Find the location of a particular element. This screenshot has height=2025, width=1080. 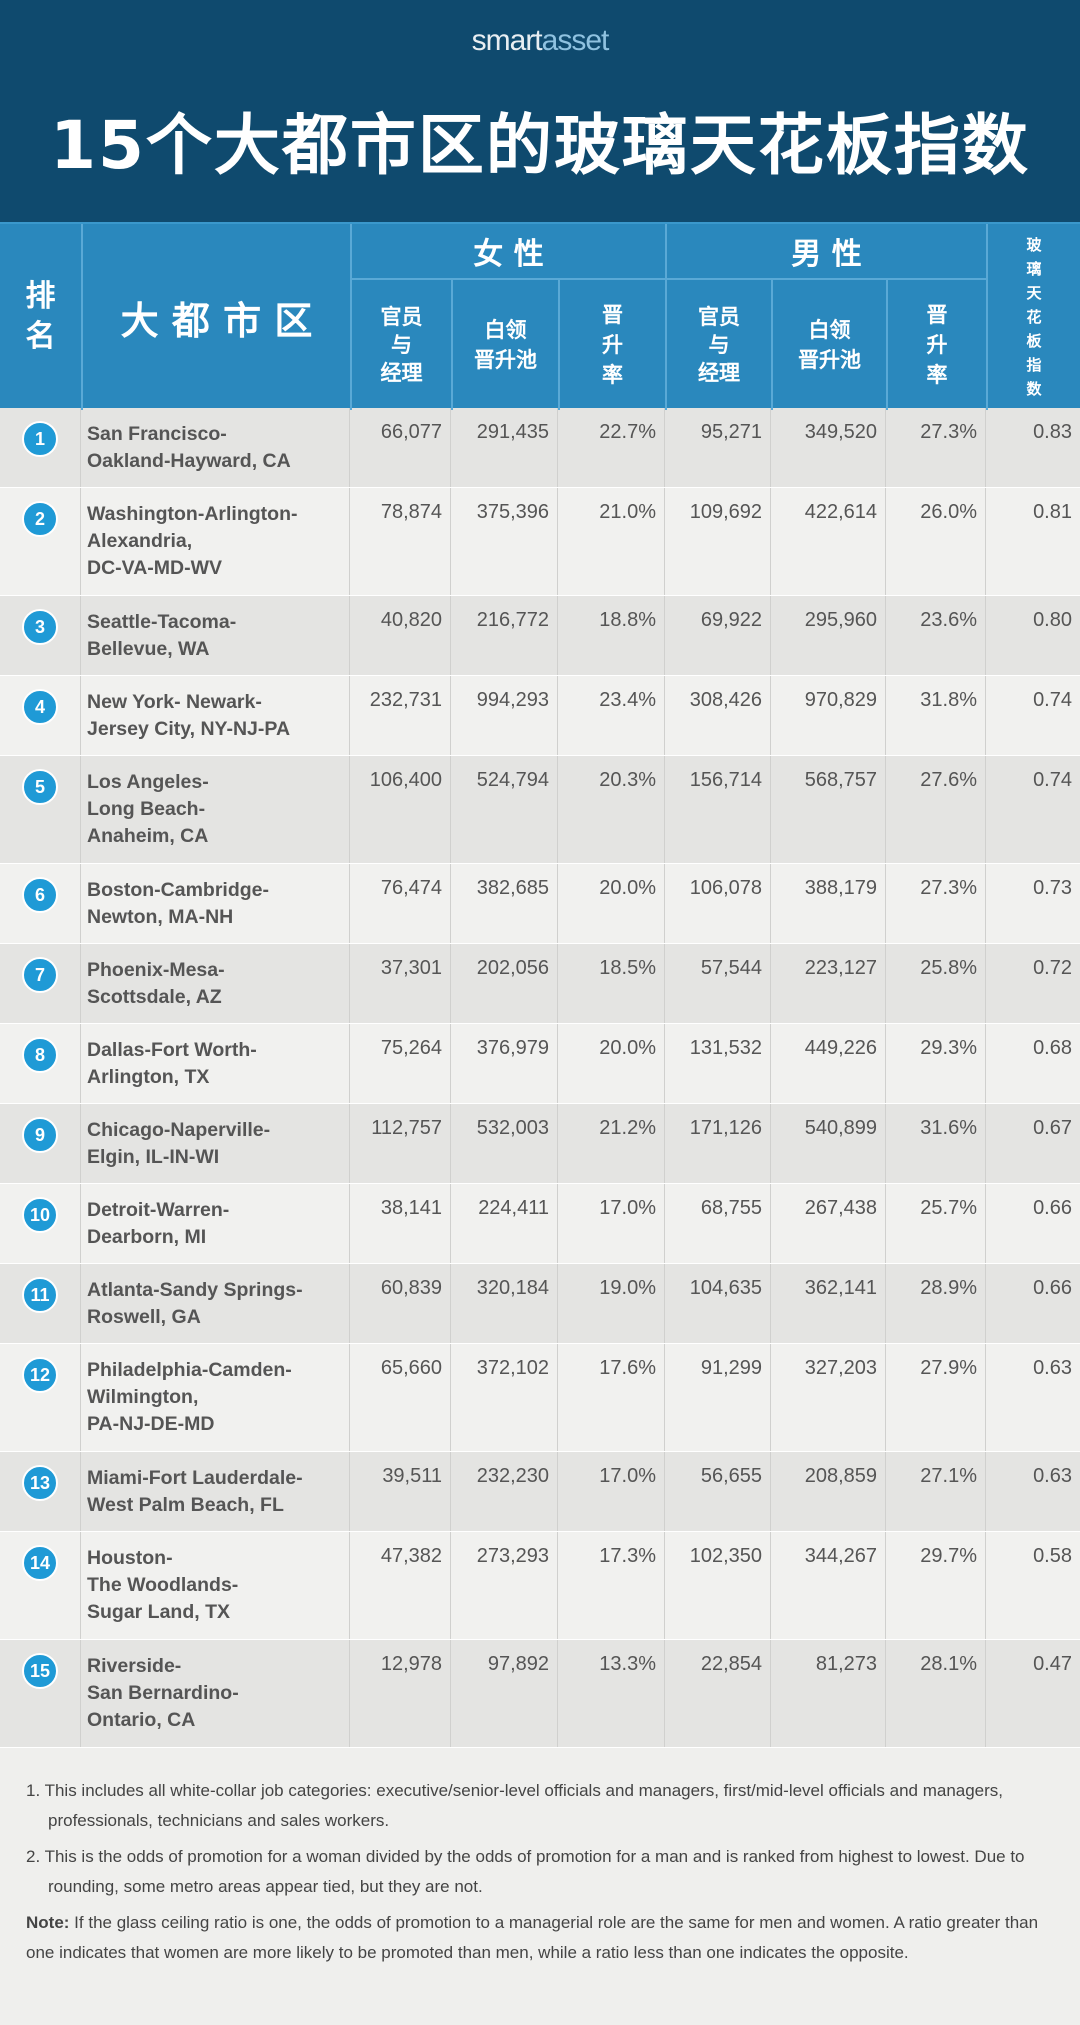

smartasset-logo: smartasset is located at coordinates (540, 41).